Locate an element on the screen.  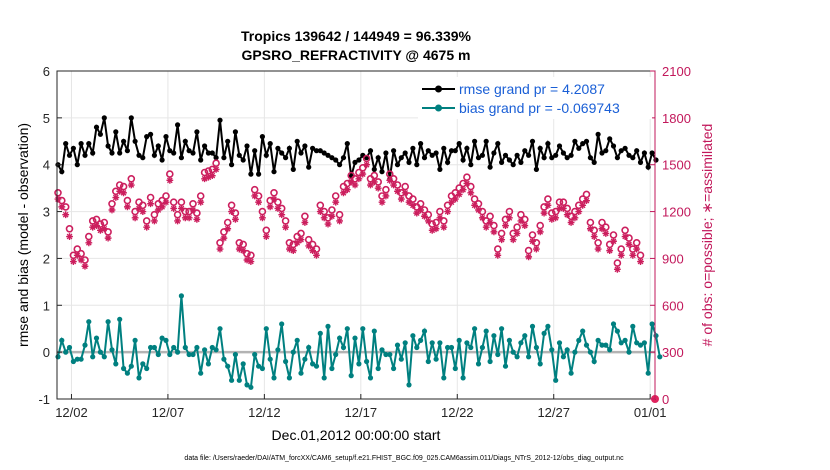
x-axis-label: Dec.01,2012 00:00:00 start is located at coordinates (356, 435).